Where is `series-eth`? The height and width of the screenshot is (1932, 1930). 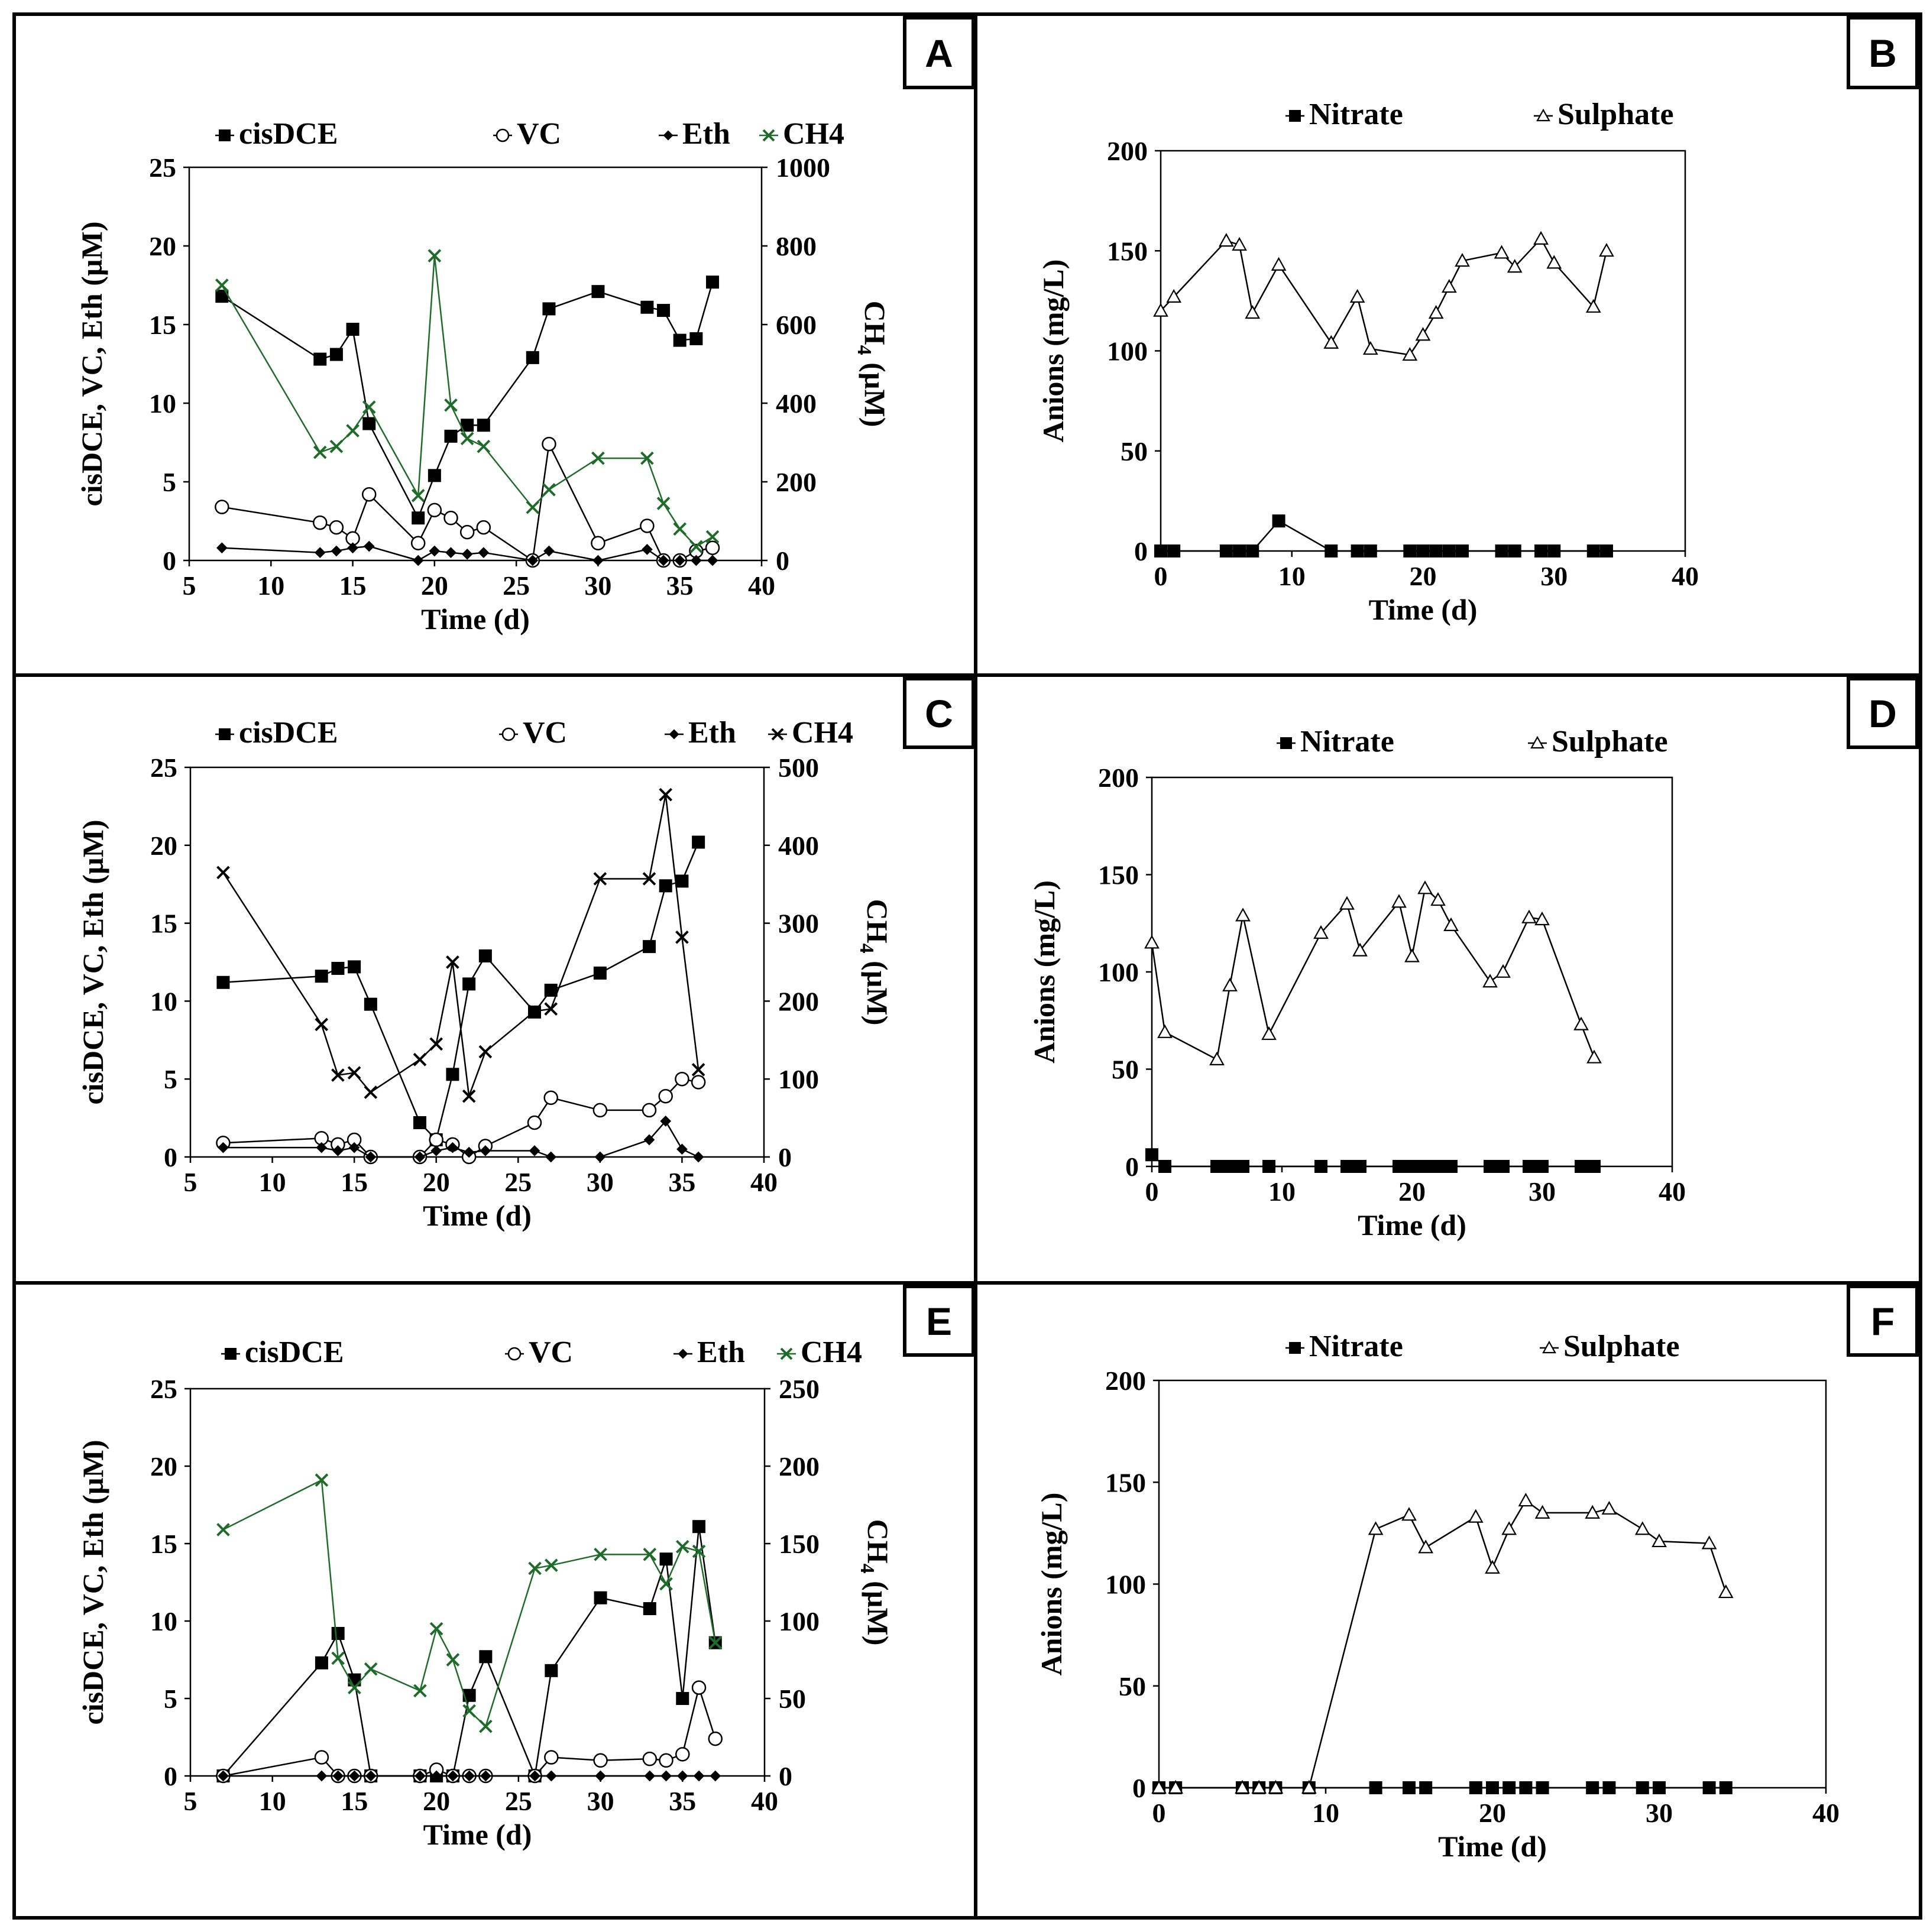 series-eth is located at coordinates (470, 1776).